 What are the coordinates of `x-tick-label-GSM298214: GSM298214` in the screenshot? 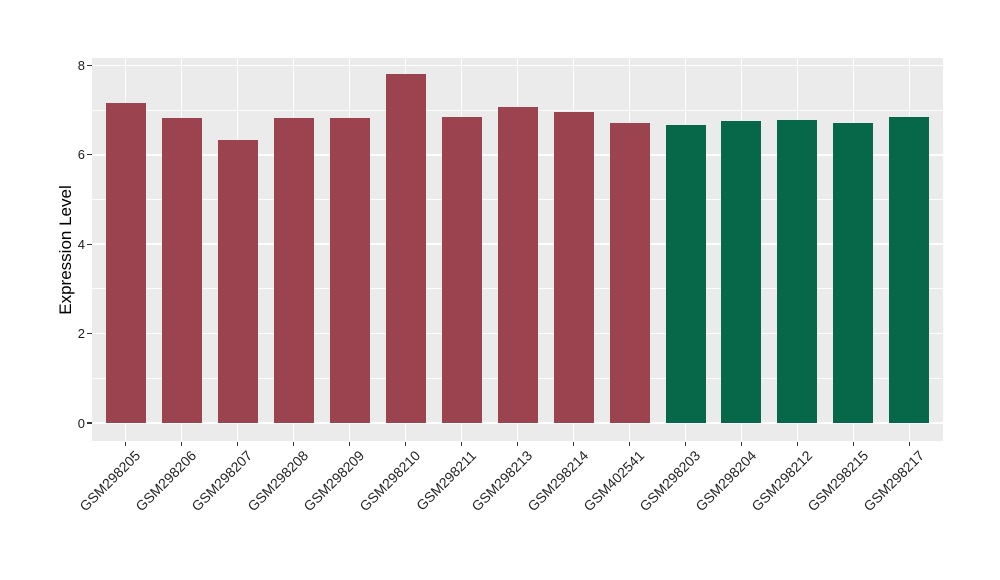 It's located at (558, 481).